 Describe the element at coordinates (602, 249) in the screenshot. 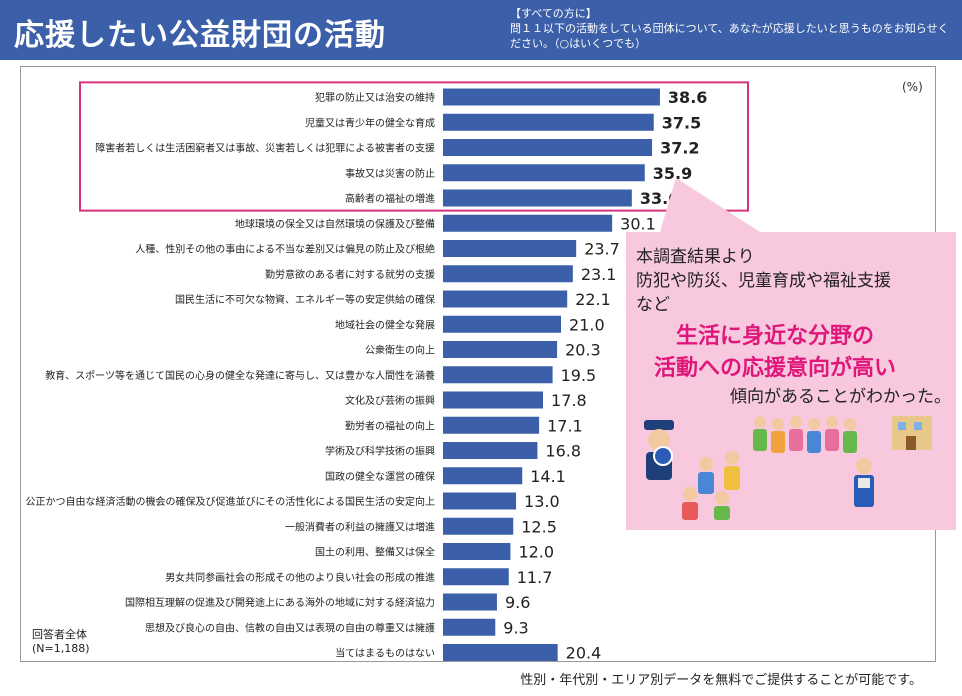

I see `value-label: 23.7` at that location.